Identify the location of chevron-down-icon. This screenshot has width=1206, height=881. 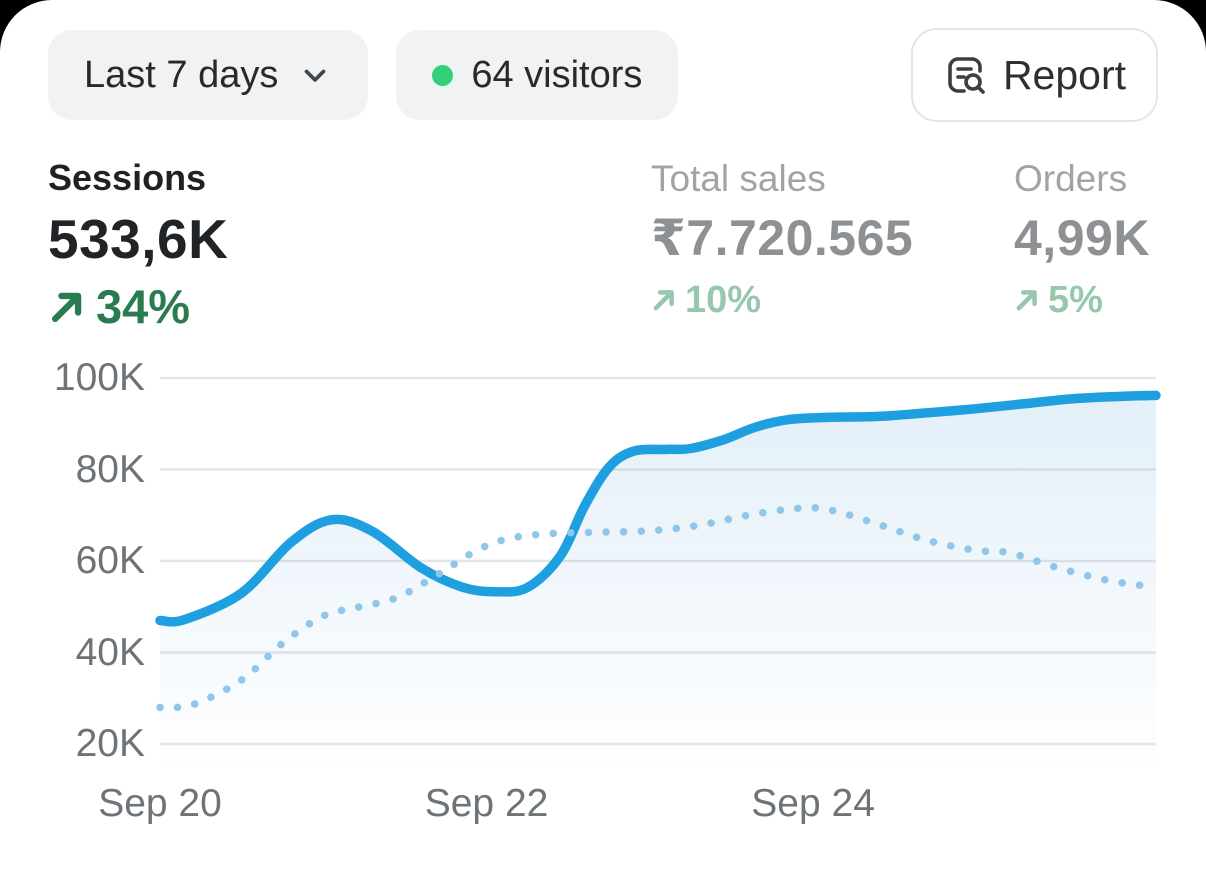
(315, 75).